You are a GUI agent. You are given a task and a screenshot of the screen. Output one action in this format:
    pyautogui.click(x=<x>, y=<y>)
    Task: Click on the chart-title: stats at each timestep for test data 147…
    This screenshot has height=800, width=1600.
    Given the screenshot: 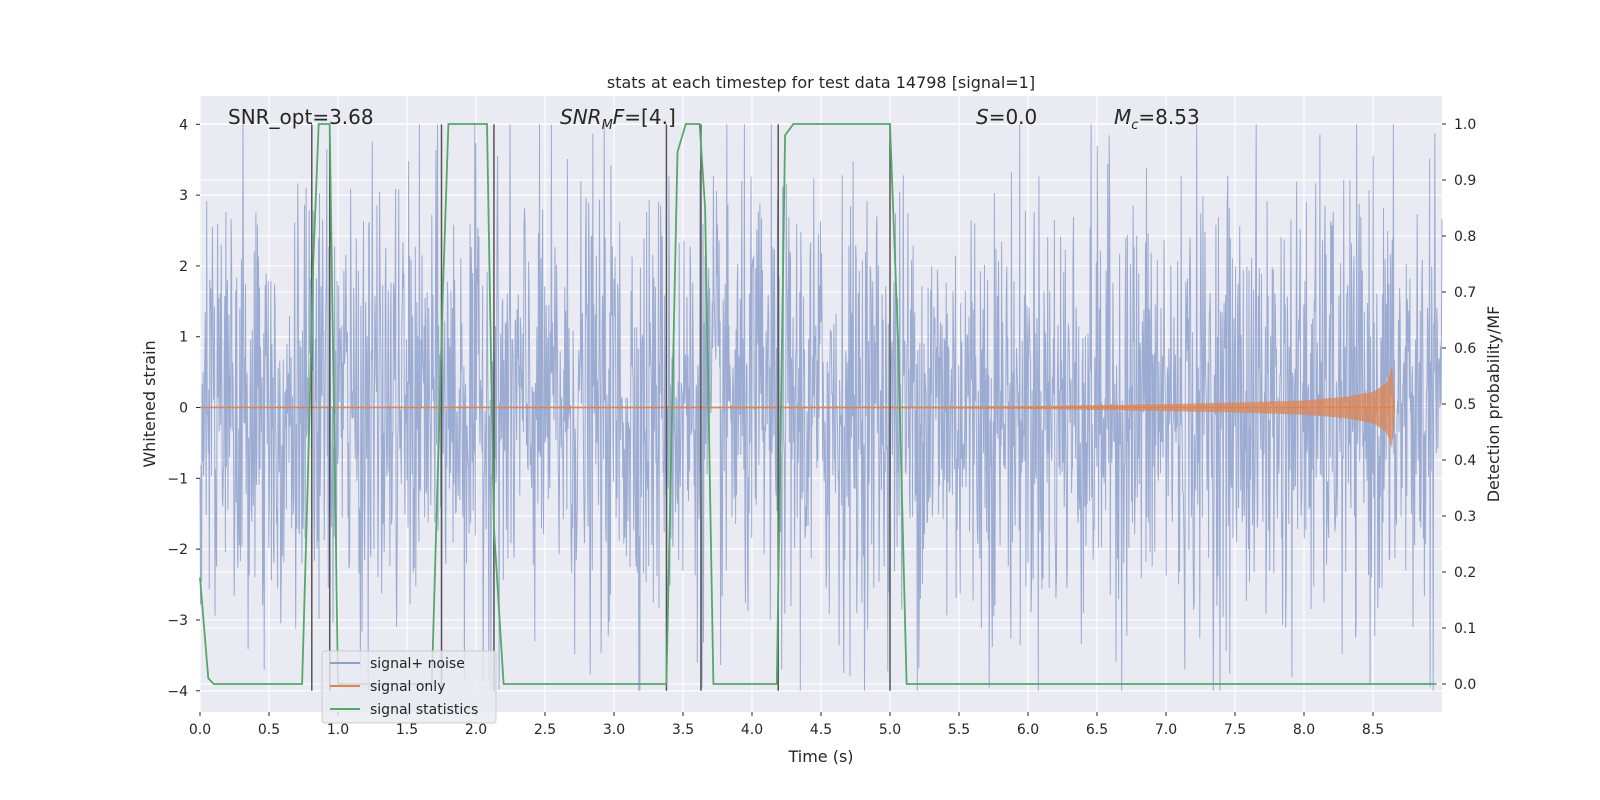 What is the action you would take?
    pyautogui.click(x=821, y=82)
    